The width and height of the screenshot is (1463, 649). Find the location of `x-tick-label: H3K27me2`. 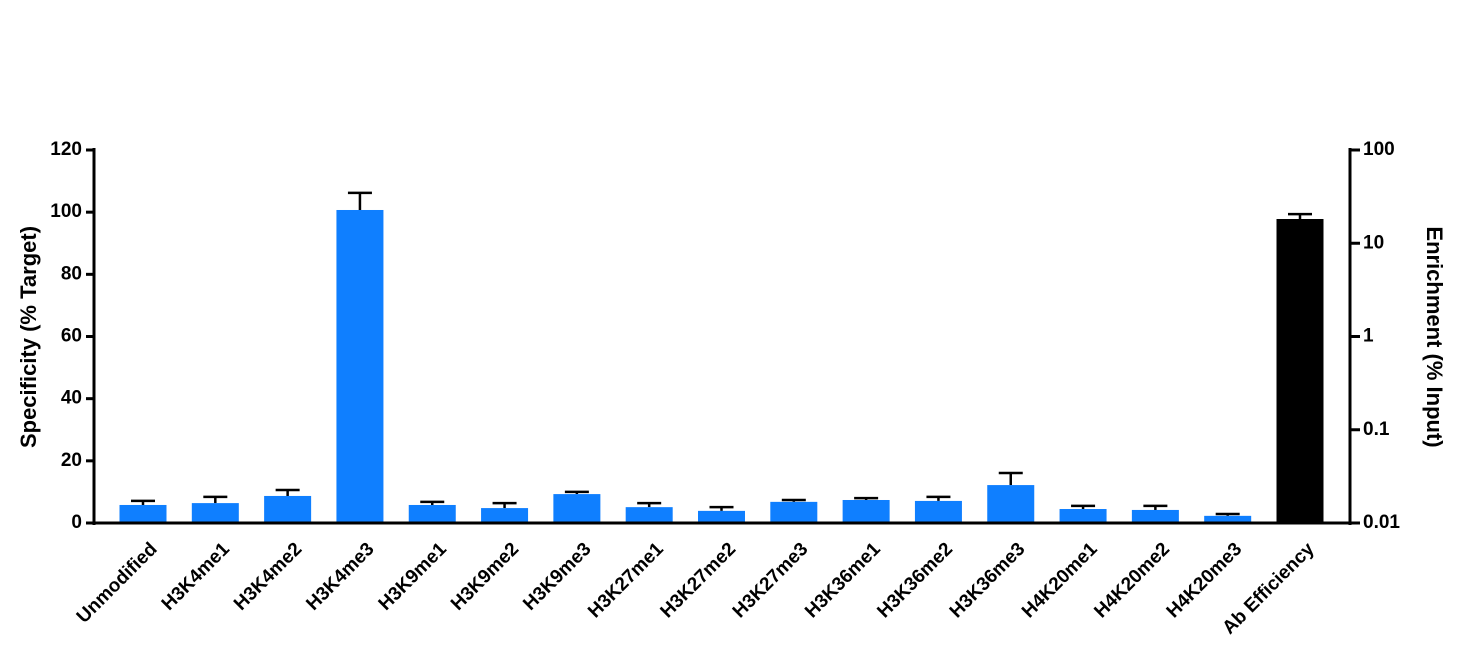

x-tick-label: H3K27me2 is located at coordinates (699, 581).